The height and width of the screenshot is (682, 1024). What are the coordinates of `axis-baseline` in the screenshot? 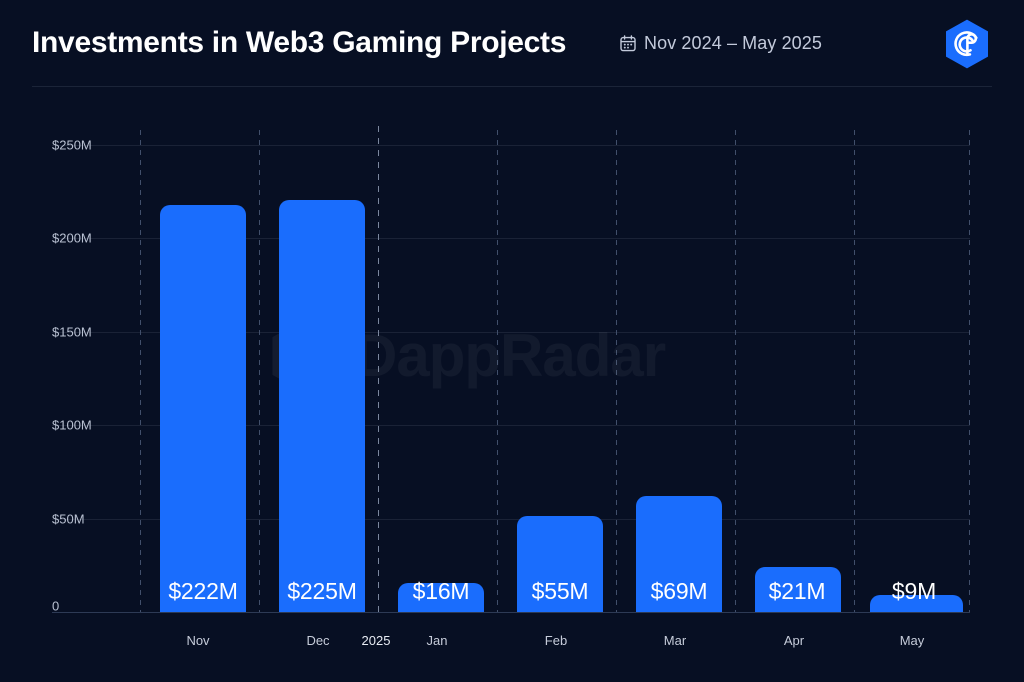 It's located at (511, 612).